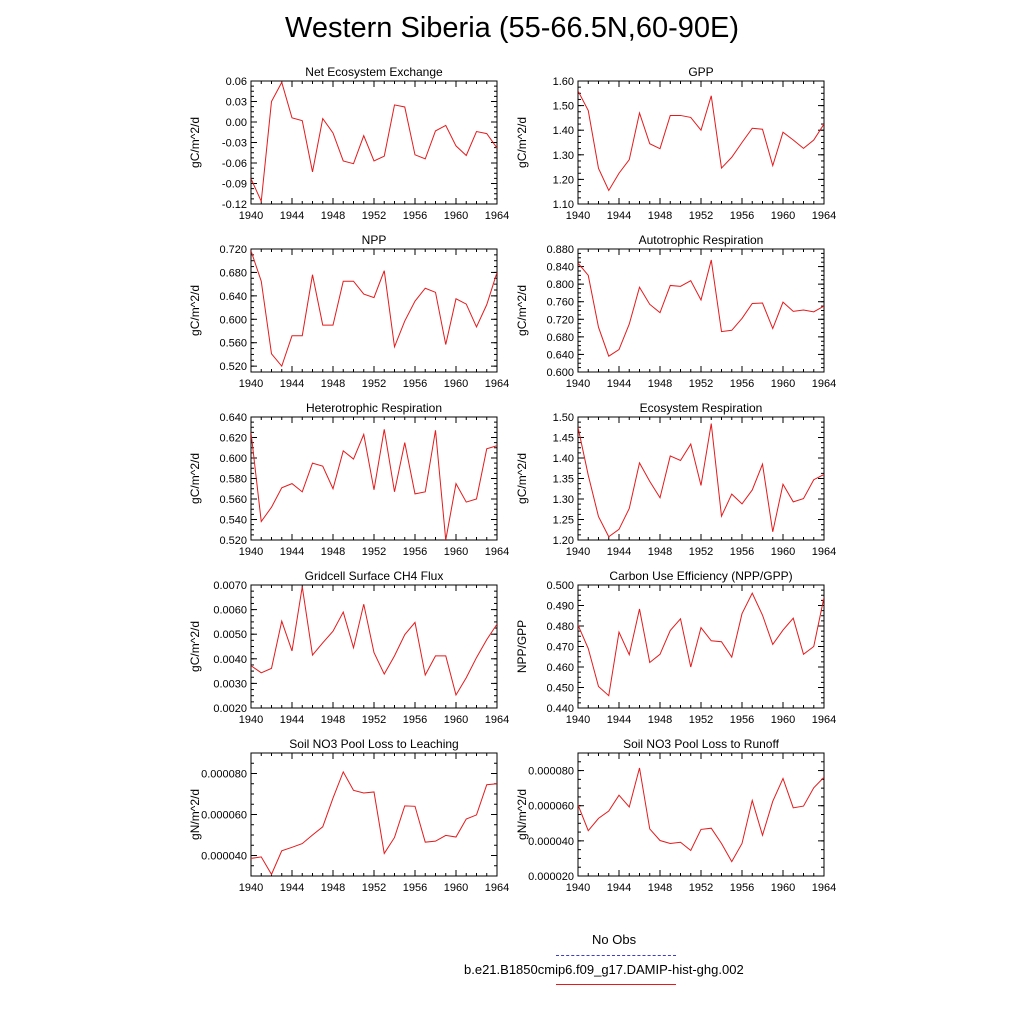  I want to click on y-tick-label: 0.0050, so click(230, 635).